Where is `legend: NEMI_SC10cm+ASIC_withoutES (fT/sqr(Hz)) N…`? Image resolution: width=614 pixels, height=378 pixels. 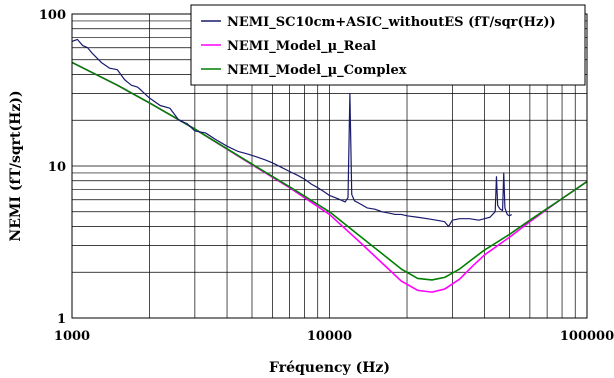 legend: NEMI_SC10cm+ASIC_withoutES (fT/sqr(Hz)) N… is located at coordinates (388, 45).